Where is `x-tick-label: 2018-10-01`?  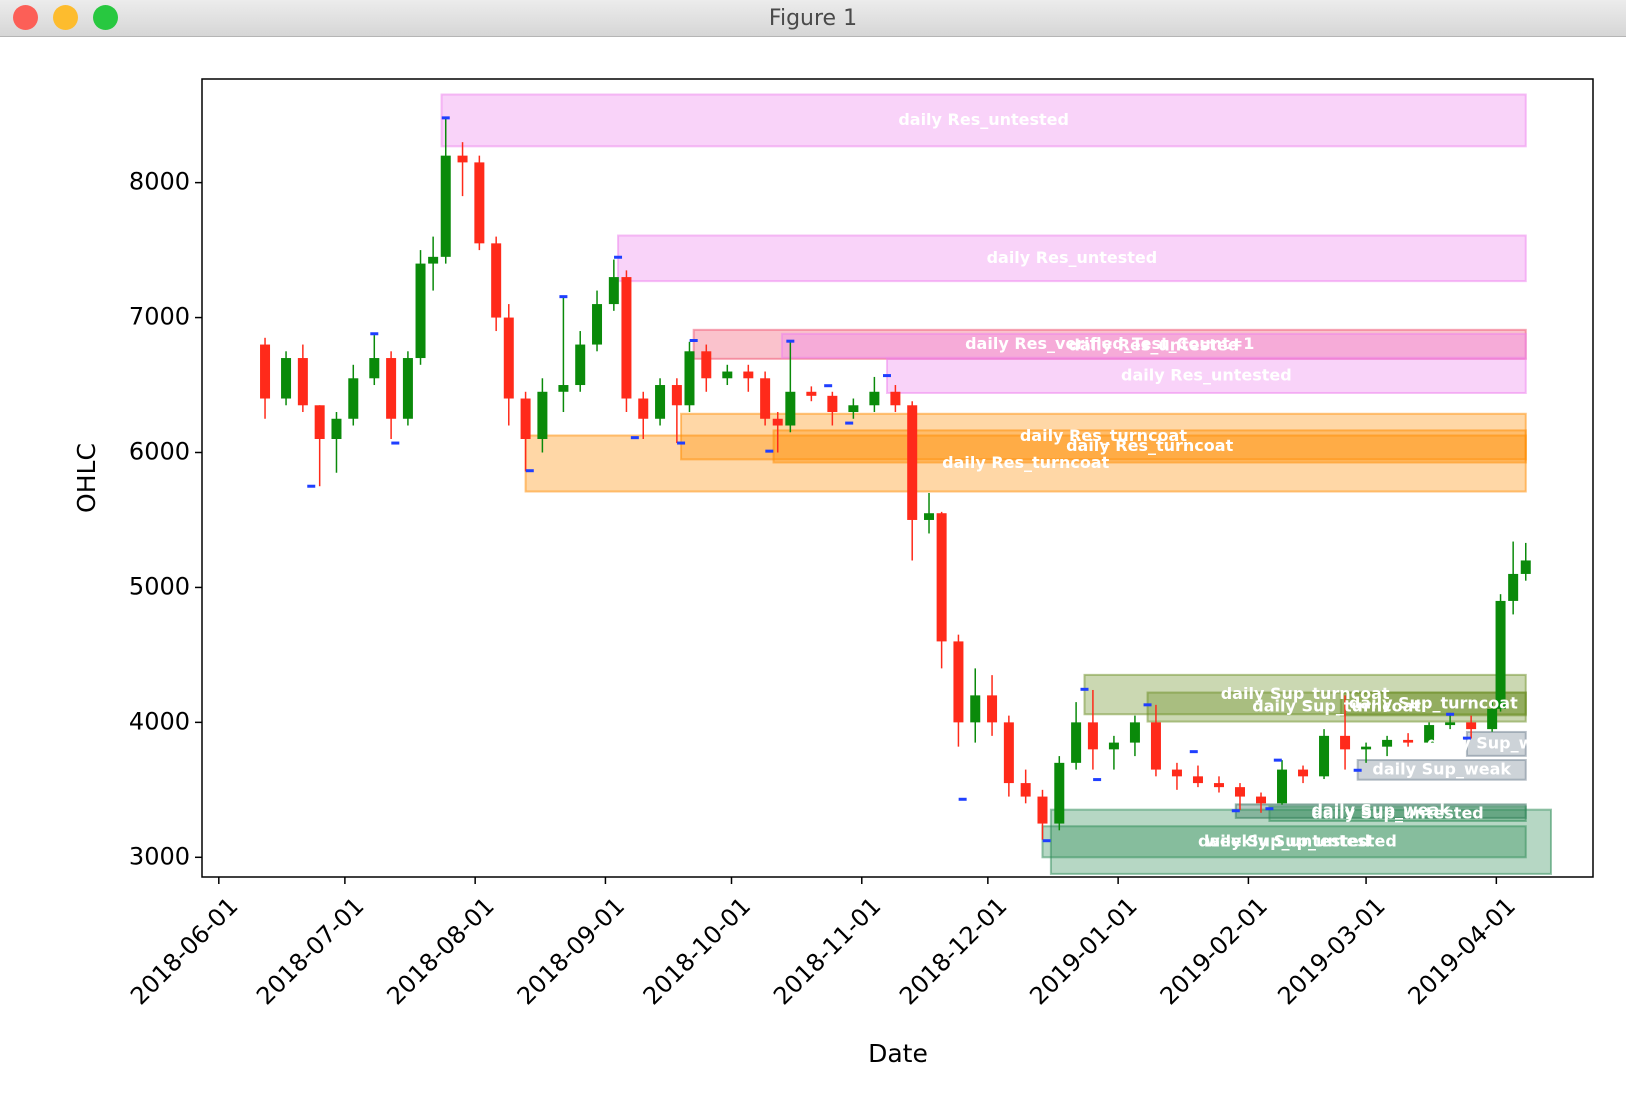
x-tick-label: 2018-10-01 is located at coordinates (697, 951).